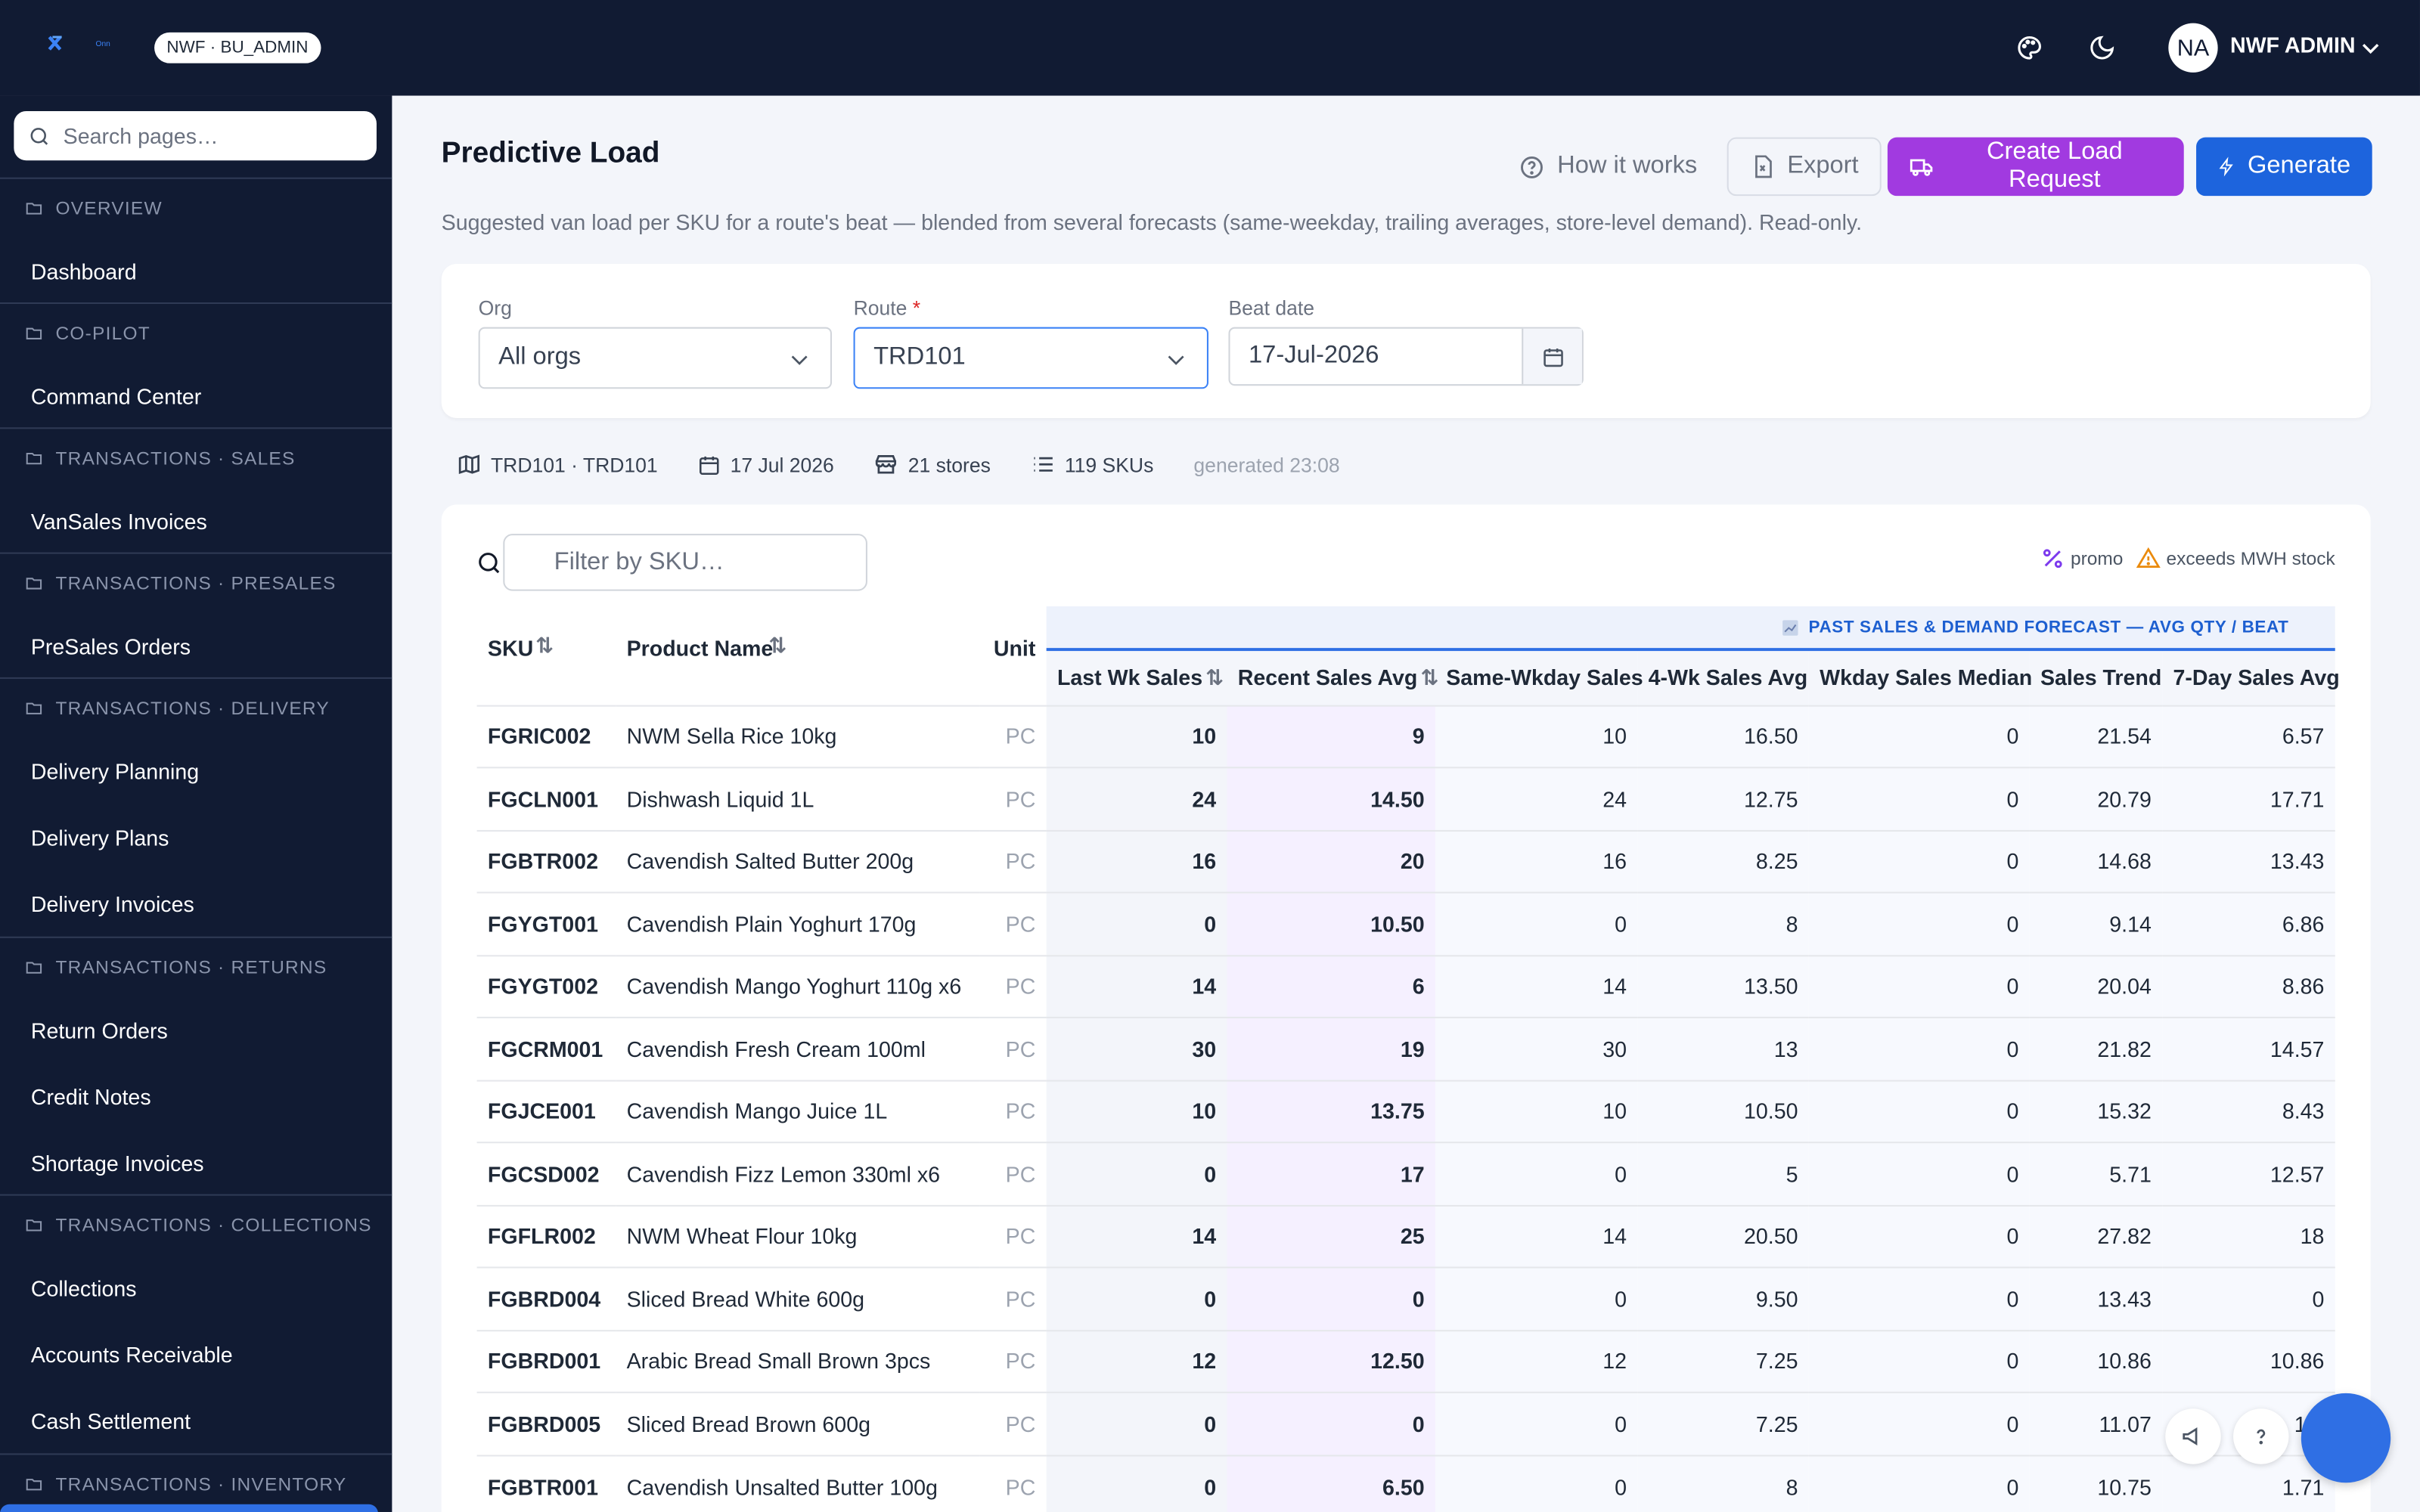 This screenshot has width=2420, height=1512. What do you see at coordinates (2187, 558) in the screenshot?
I see `table-legend: promo exceeds MWH stock` at bounding box center [2187, 558].